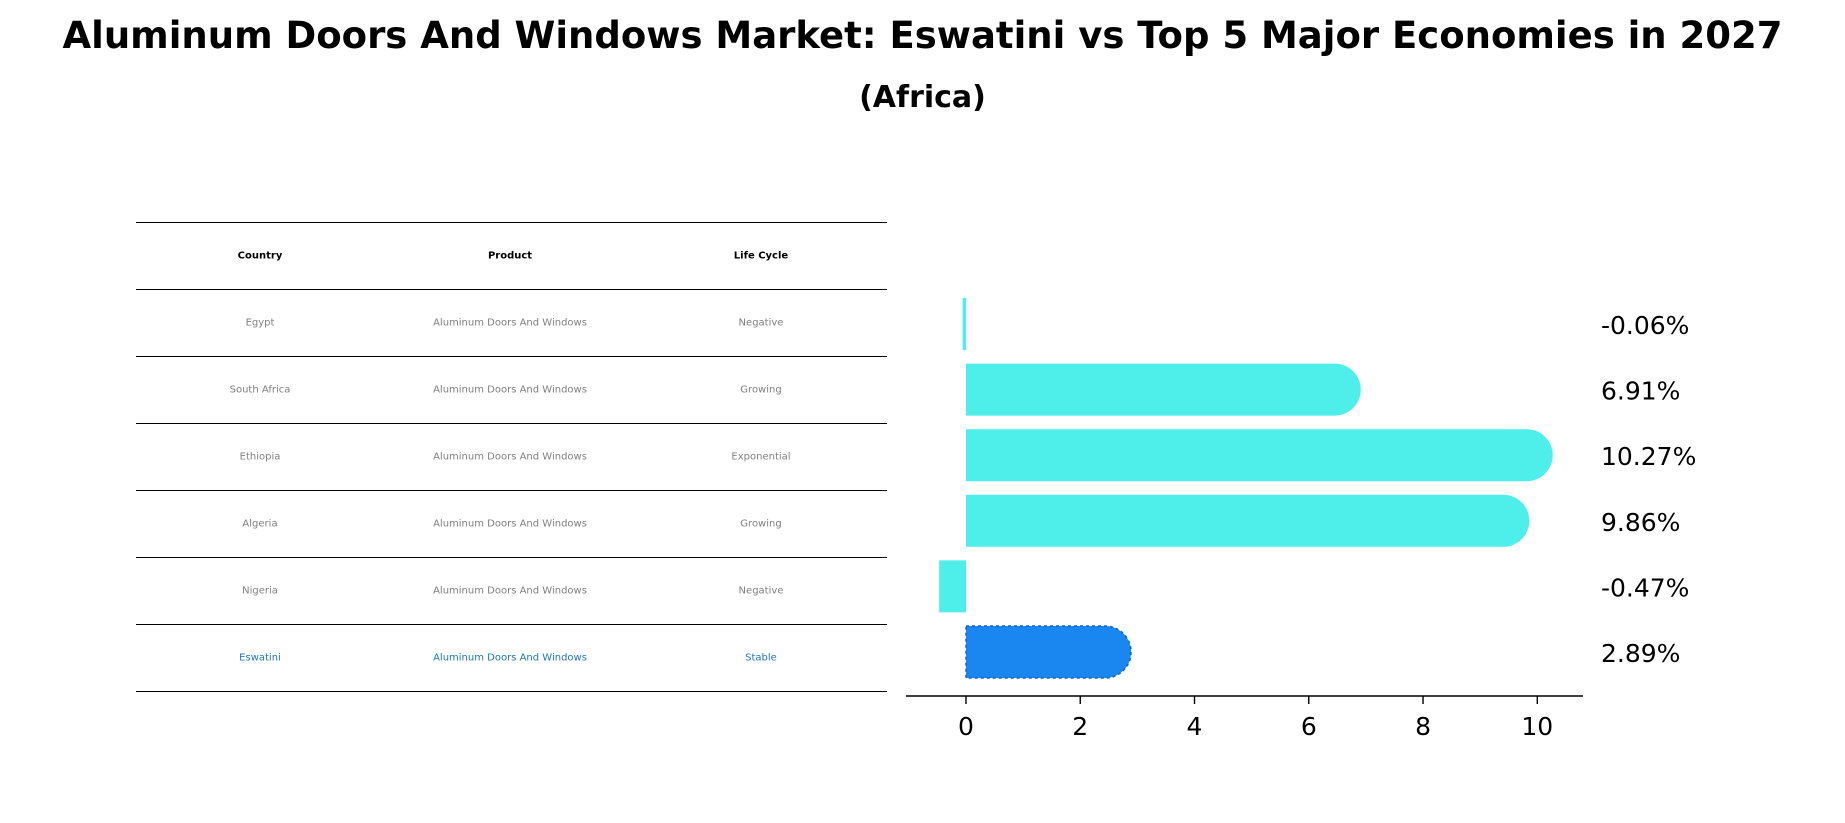  I want to click on table-cell: Algeria, so click(260, 523).